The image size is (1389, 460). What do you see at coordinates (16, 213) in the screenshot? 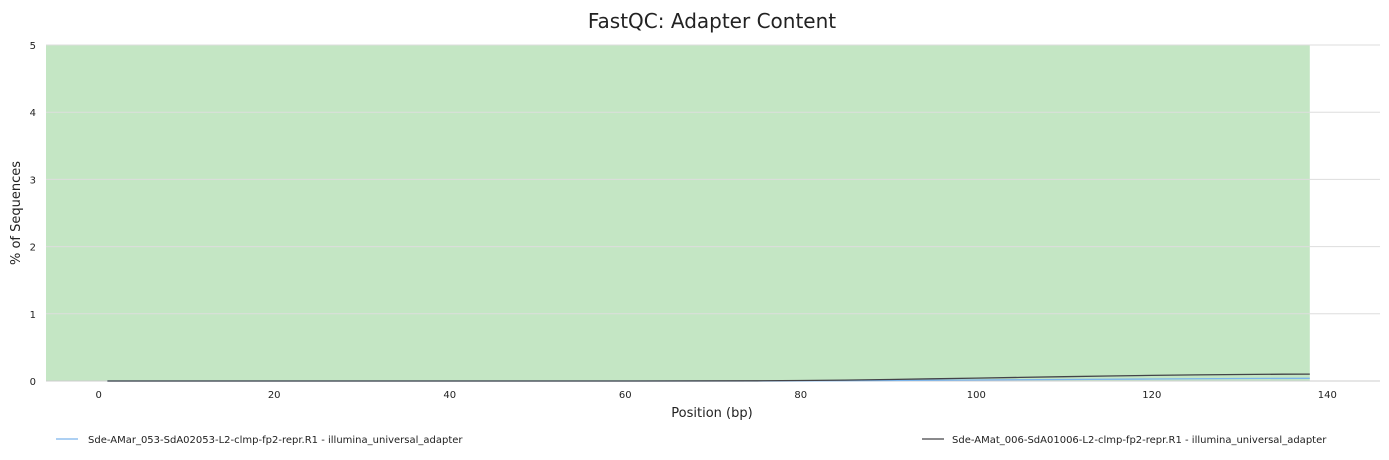
I see `y-axis-label: % of Sequences` at bounding box center [16, 213].